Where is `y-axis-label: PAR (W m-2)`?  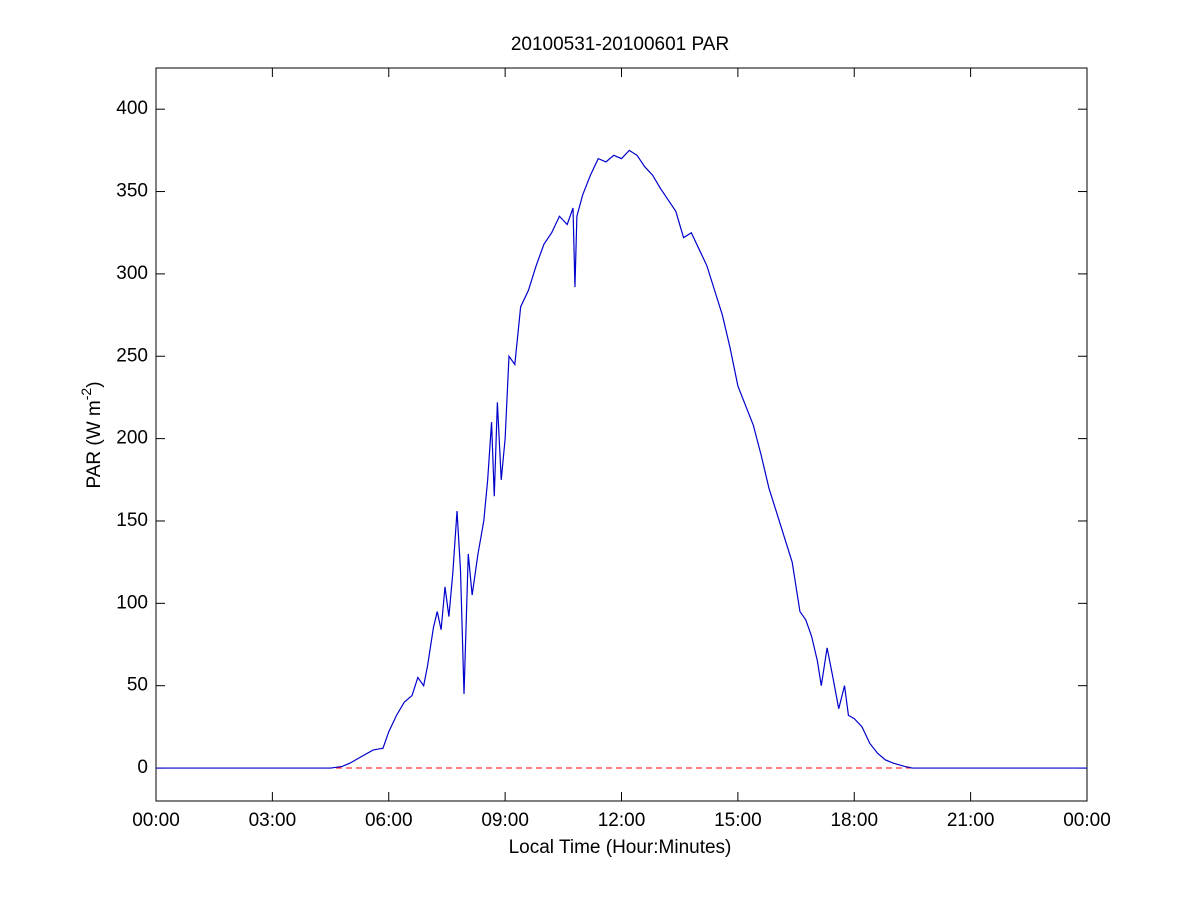
y-axis-label: PAR (W m-2) is located at coordinates (91, 434).